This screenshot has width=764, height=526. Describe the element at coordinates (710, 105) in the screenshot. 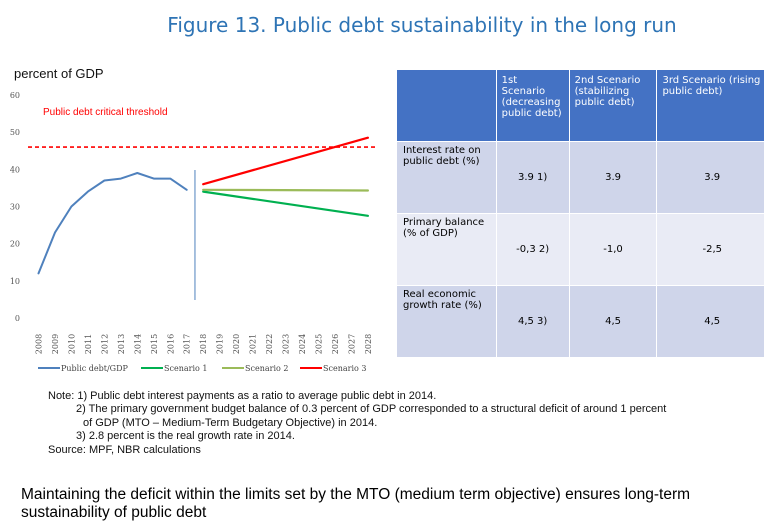

I see `table-header-scenario-3: 3rd Scenario (rising public debt)` at that location.